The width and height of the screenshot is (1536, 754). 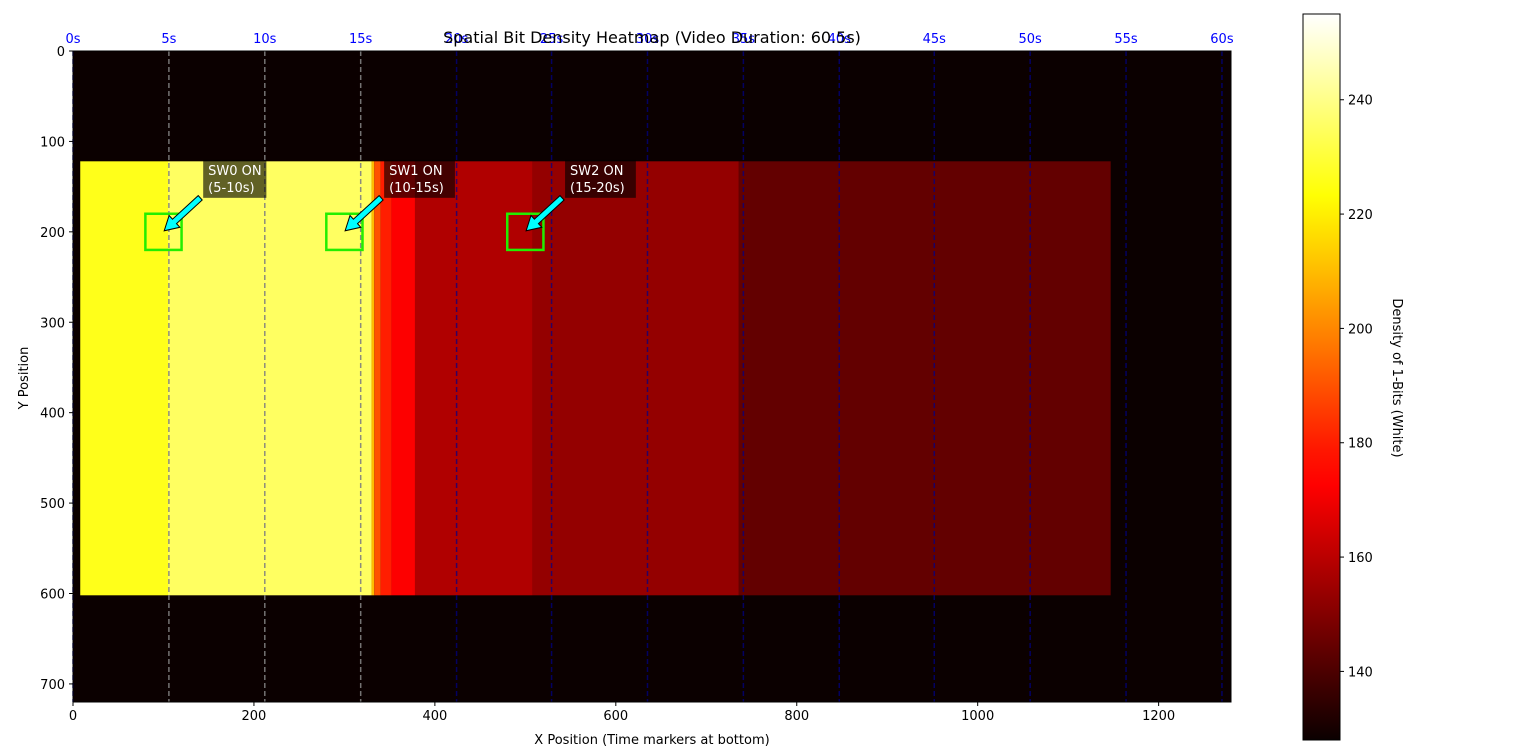 What do you see at coordinates (52, 323) in the screenshot?
I see `y-tick-label: 300` at bounding box center [52, 323].